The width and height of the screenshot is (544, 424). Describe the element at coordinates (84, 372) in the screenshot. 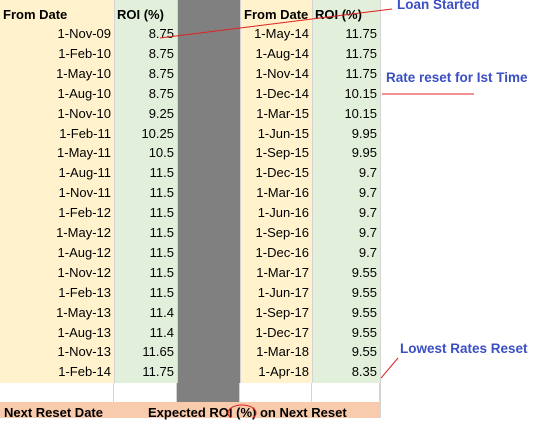

I see `from-date-cell: 1-Feb-14` at that location.